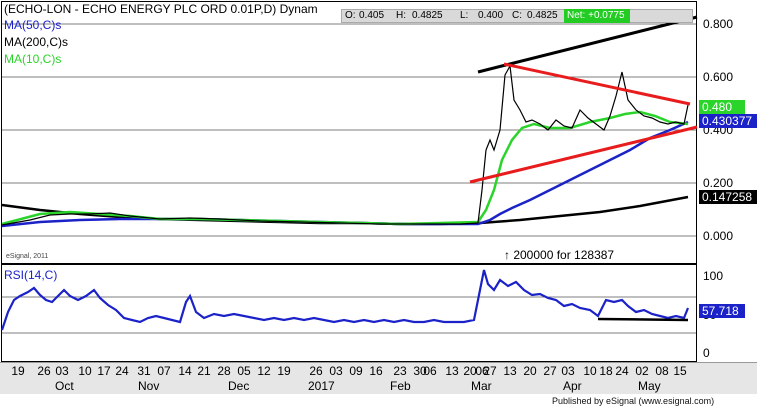  What do you see at coordinates (204, 371) in the screenshot?
I see `x-day-label: 21` at bounding box center [204, 371].